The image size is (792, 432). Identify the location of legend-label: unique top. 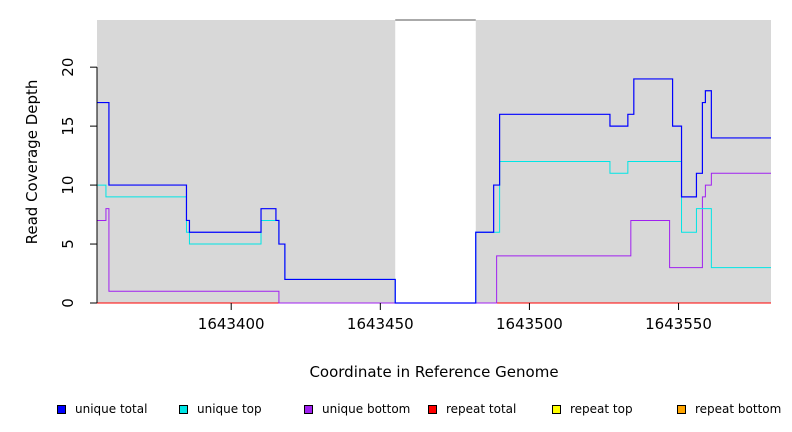
(229, 409).